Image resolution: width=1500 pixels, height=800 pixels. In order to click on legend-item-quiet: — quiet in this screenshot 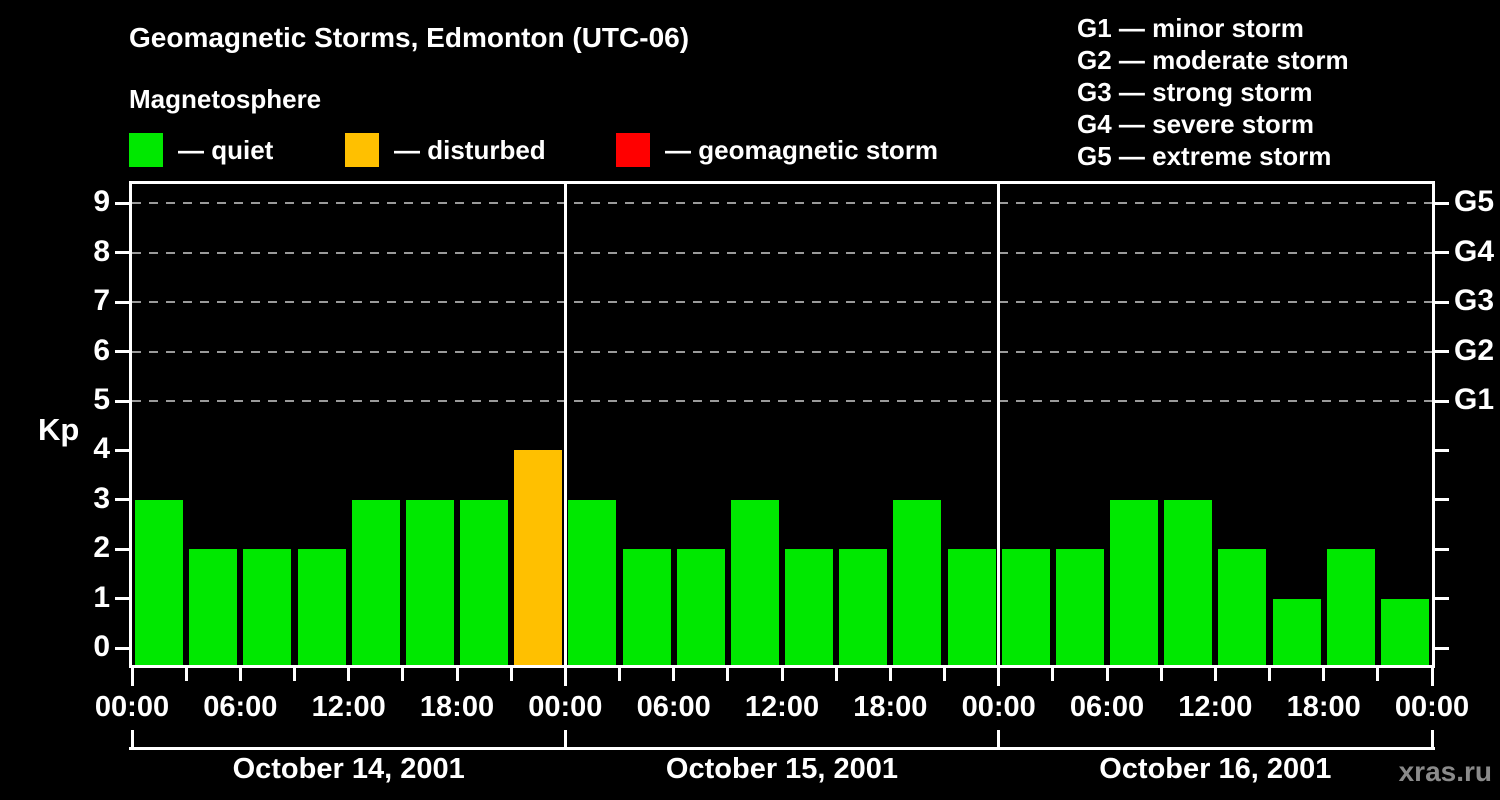, I will do `click(201, 150)`.